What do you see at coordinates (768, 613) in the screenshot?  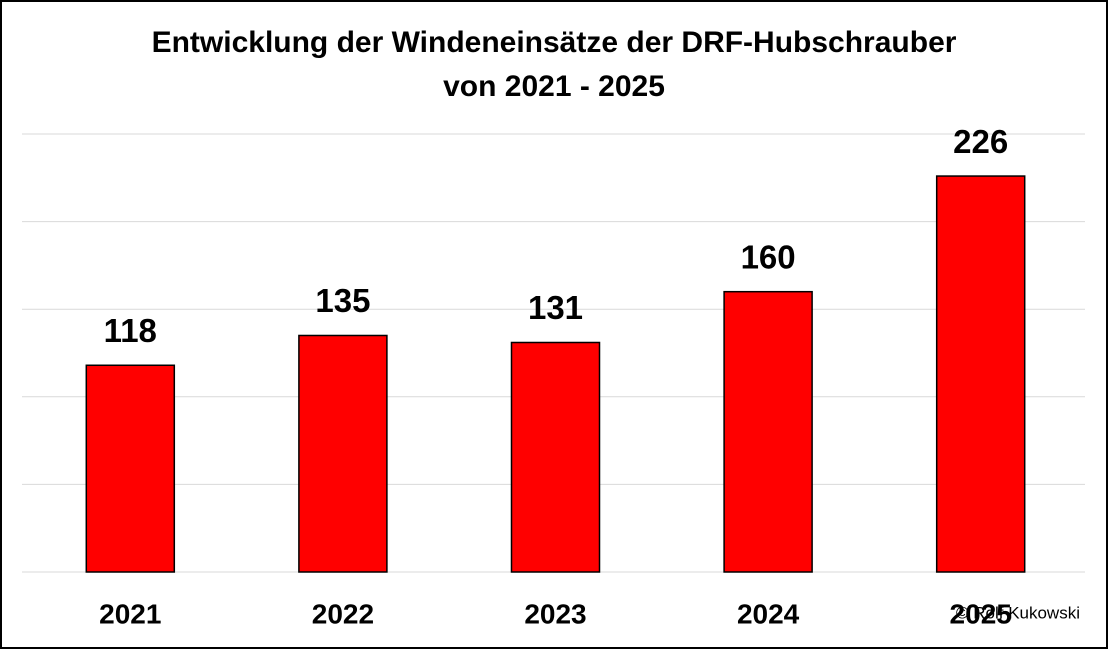 I see `x-tick-label: 2024` at bounding box center [768, 613].